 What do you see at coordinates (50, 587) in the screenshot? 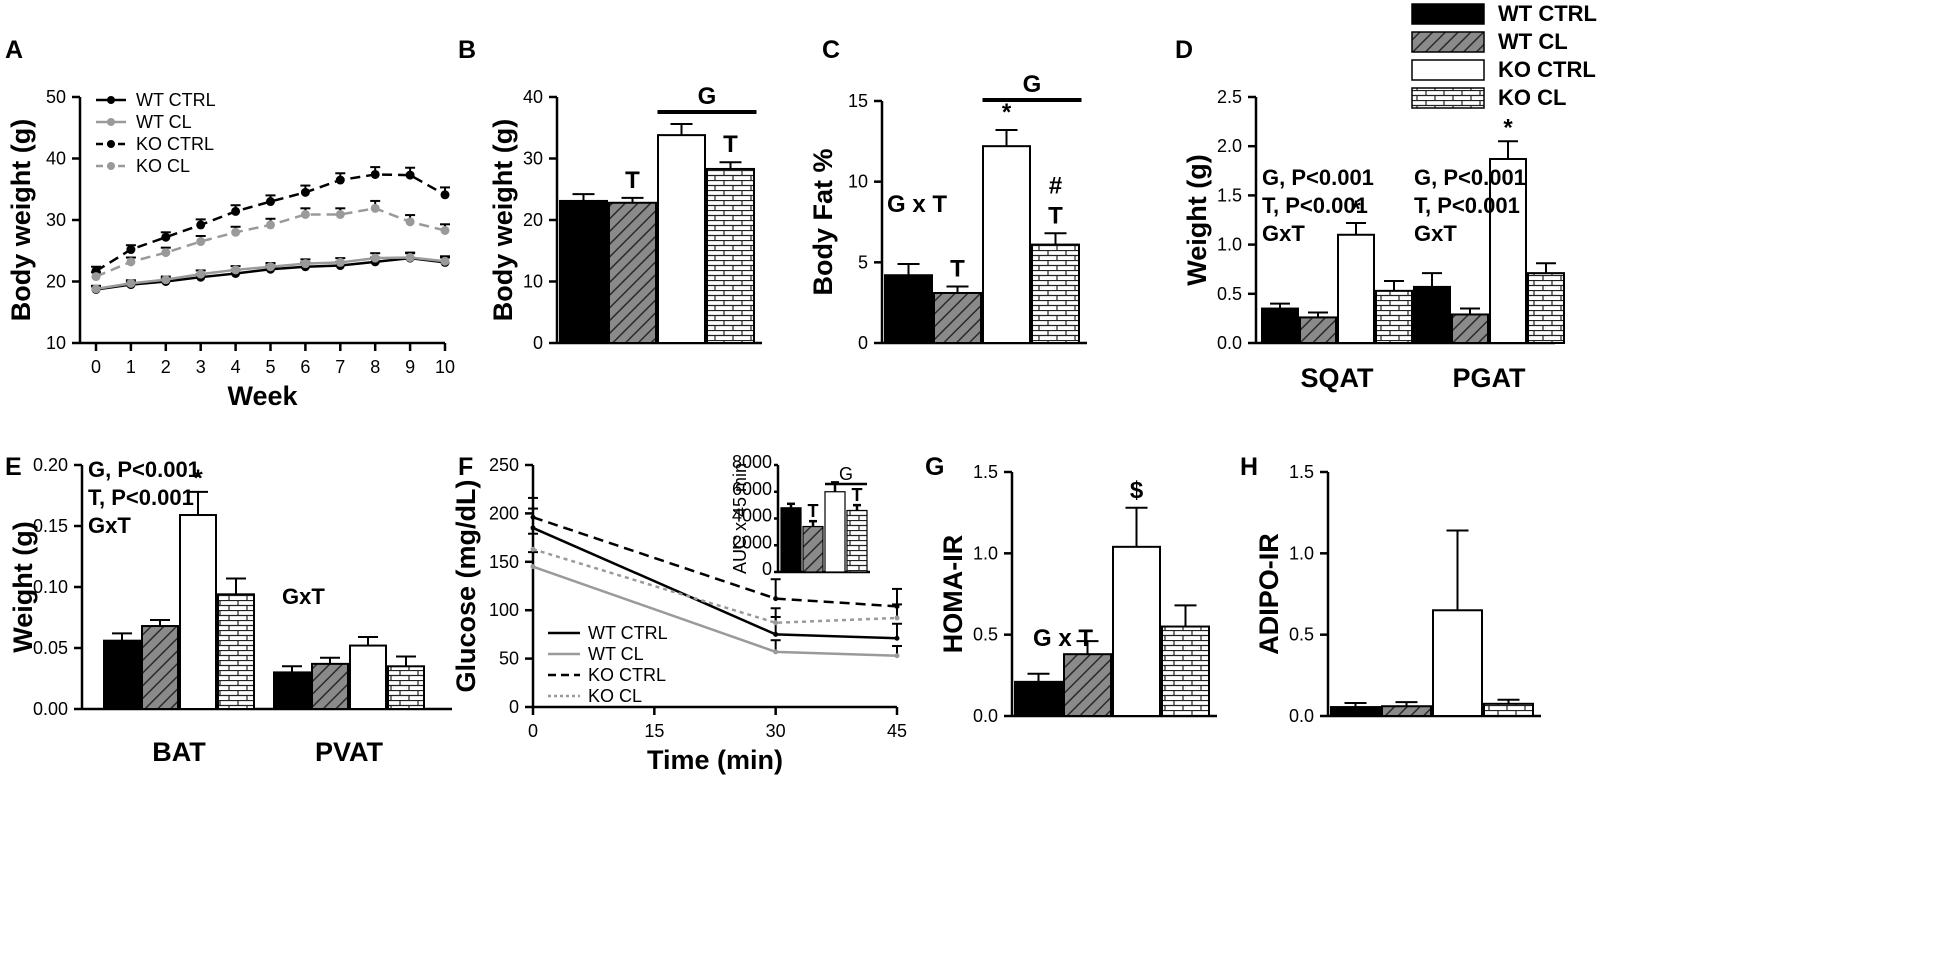
I see `panel-e-y-tick-label: 0.10` at bounding box center [50, 587].